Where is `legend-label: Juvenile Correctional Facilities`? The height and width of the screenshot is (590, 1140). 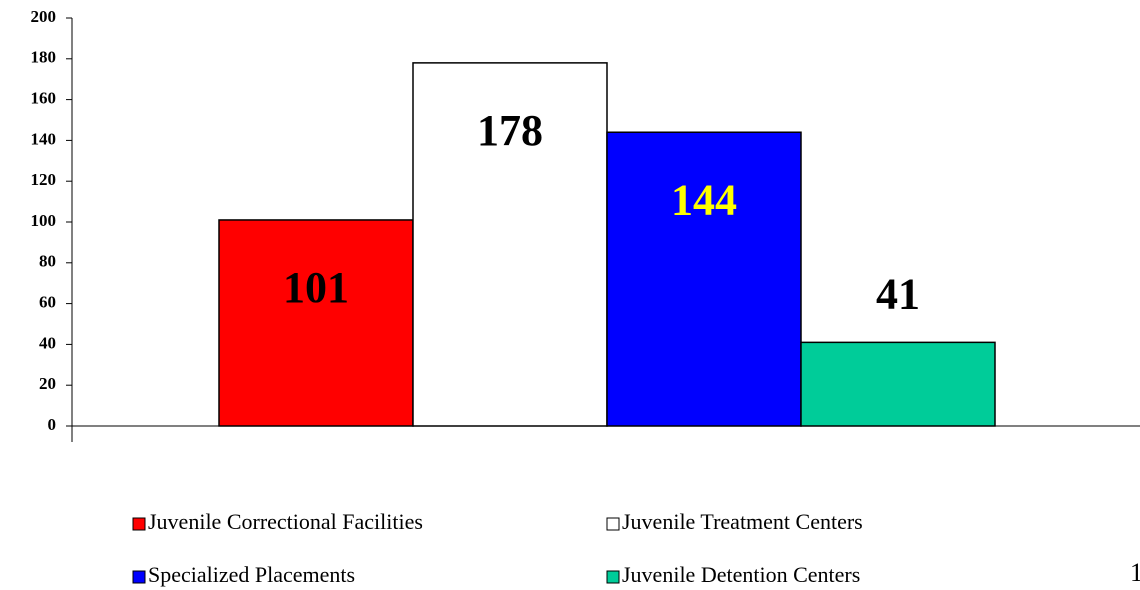 legend-label: Juvenile Correctional Facilities is located at coordinates (285, 521).